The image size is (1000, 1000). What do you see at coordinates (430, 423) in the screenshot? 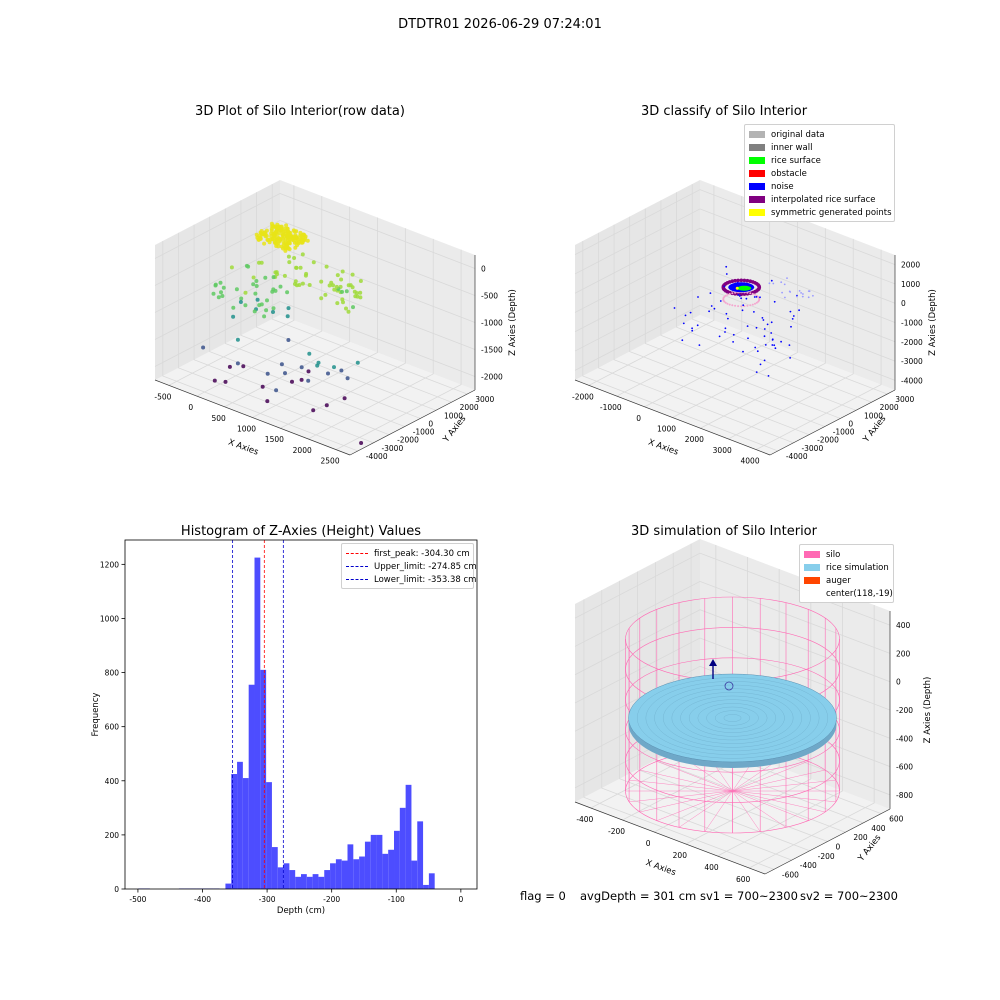
I see `p1-y-tick-label: 0` at bounding box center [430, 423].